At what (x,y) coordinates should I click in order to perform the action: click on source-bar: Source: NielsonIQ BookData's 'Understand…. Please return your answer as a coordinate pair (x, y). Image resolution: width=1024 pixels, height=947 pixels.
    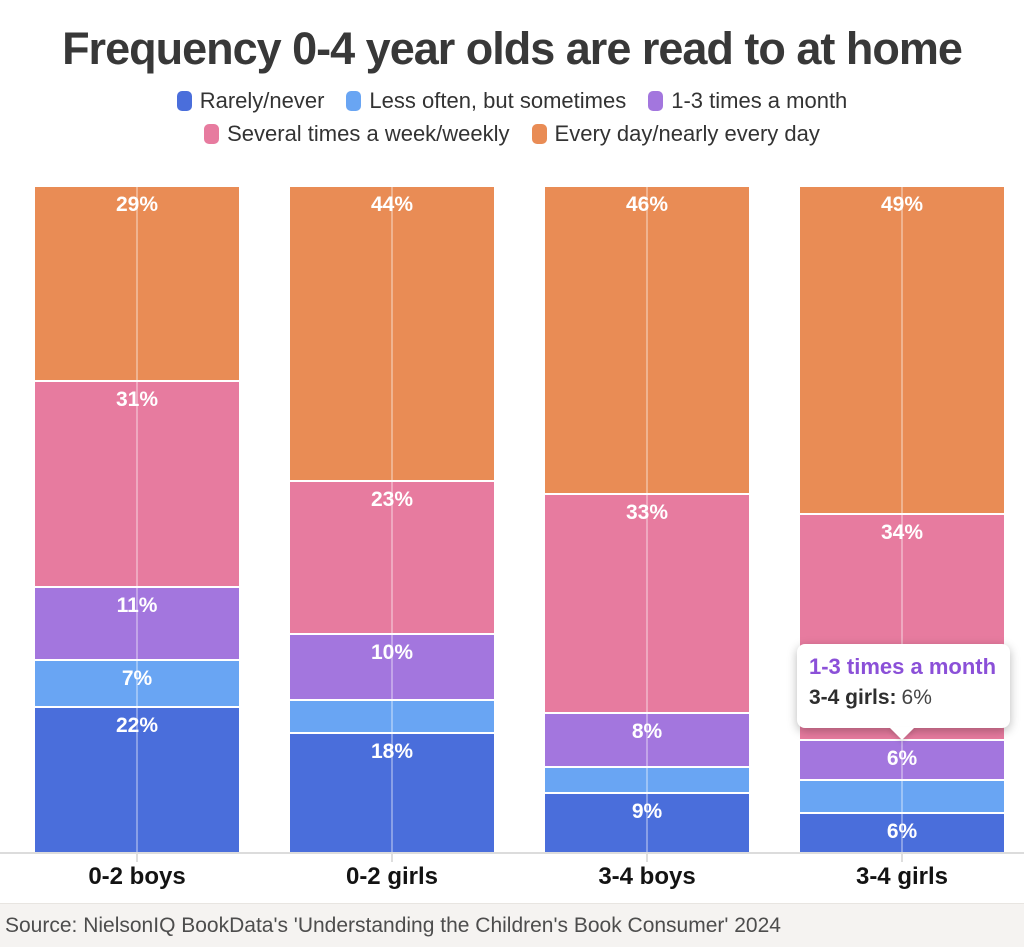
    Looking at the image, I should click on (512, 925).